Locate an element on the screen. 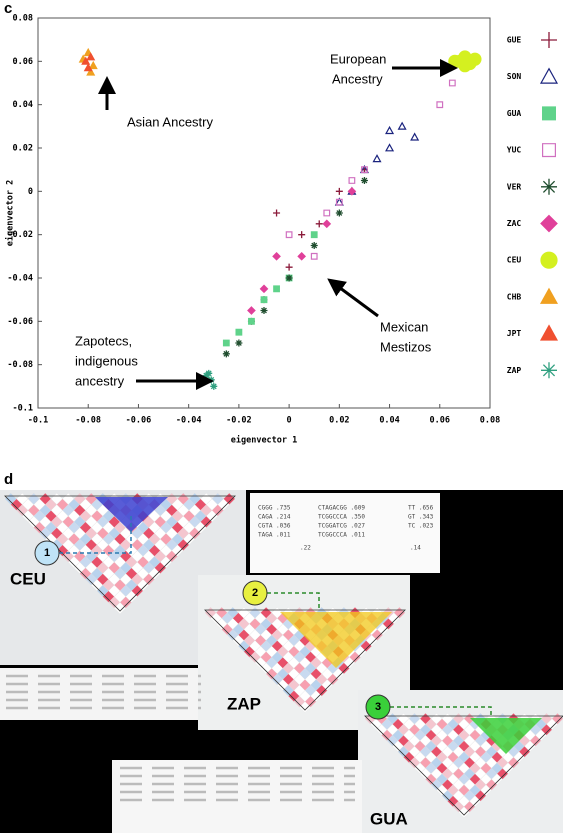 The image size is (563, 833). haplotype: TCGGCCCA .350 is located at coordinates (341, 517).